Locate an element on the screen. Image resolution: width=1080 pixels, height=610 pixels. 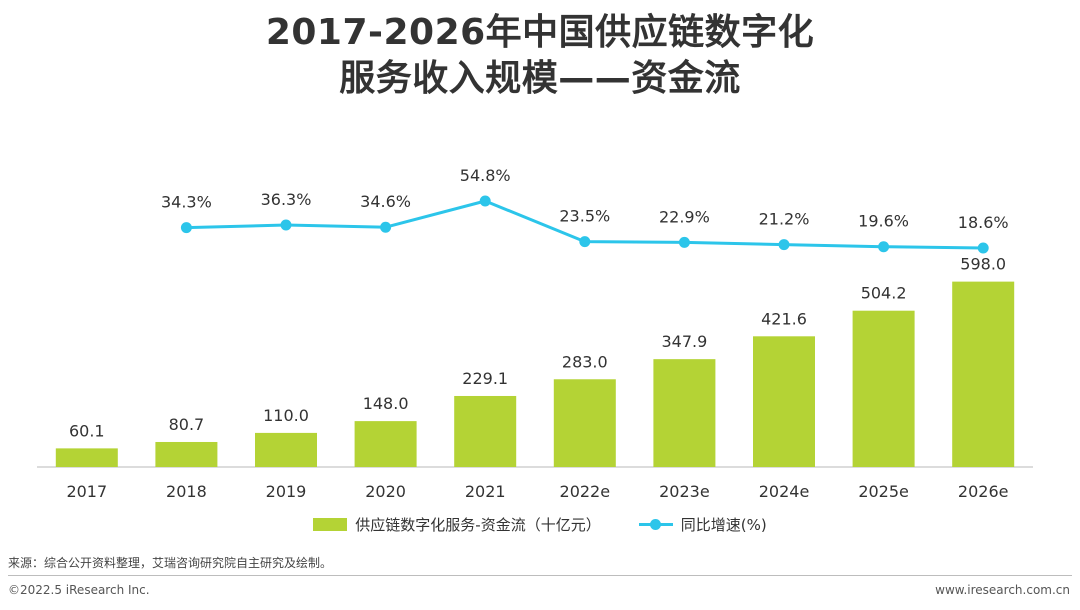
chart-title-line2: 服务收入规模——资金流 is located at coordinates (540, 78).